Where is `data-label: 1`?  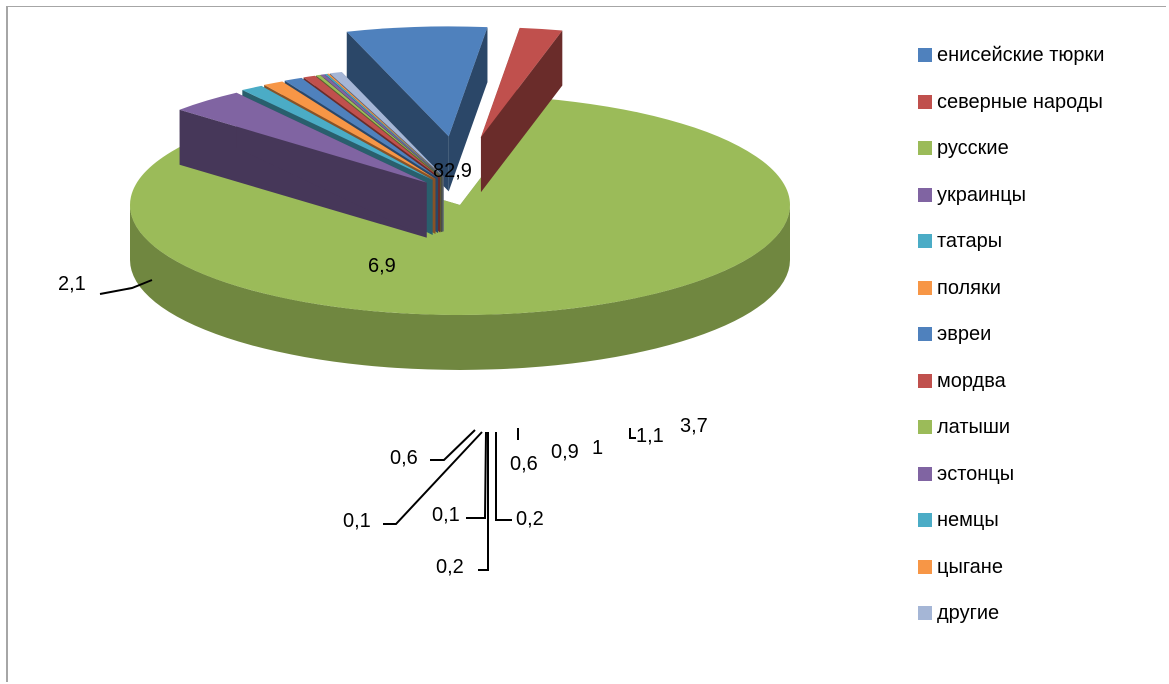
data-label: 1 is located at coordinates (597, 448).